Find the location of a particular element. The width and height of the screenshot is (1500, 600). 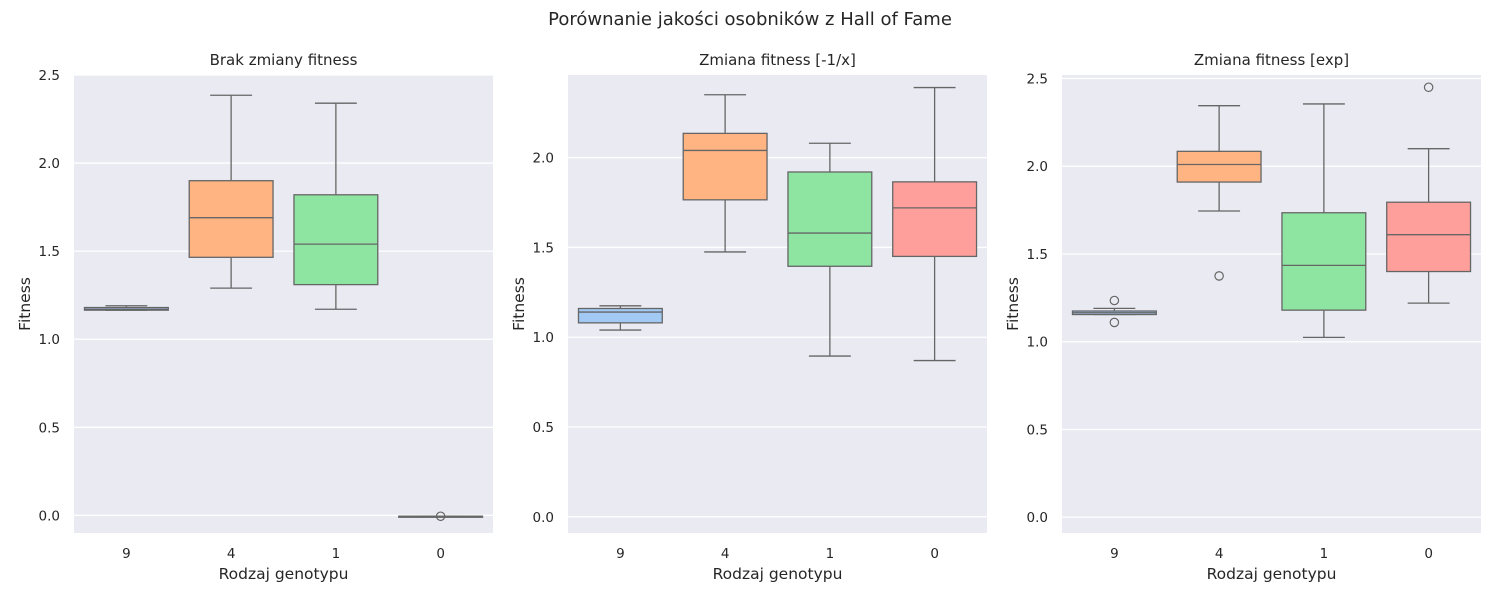

subplot-title: Brak zmiany fitness is located at coordinates (284, 60).